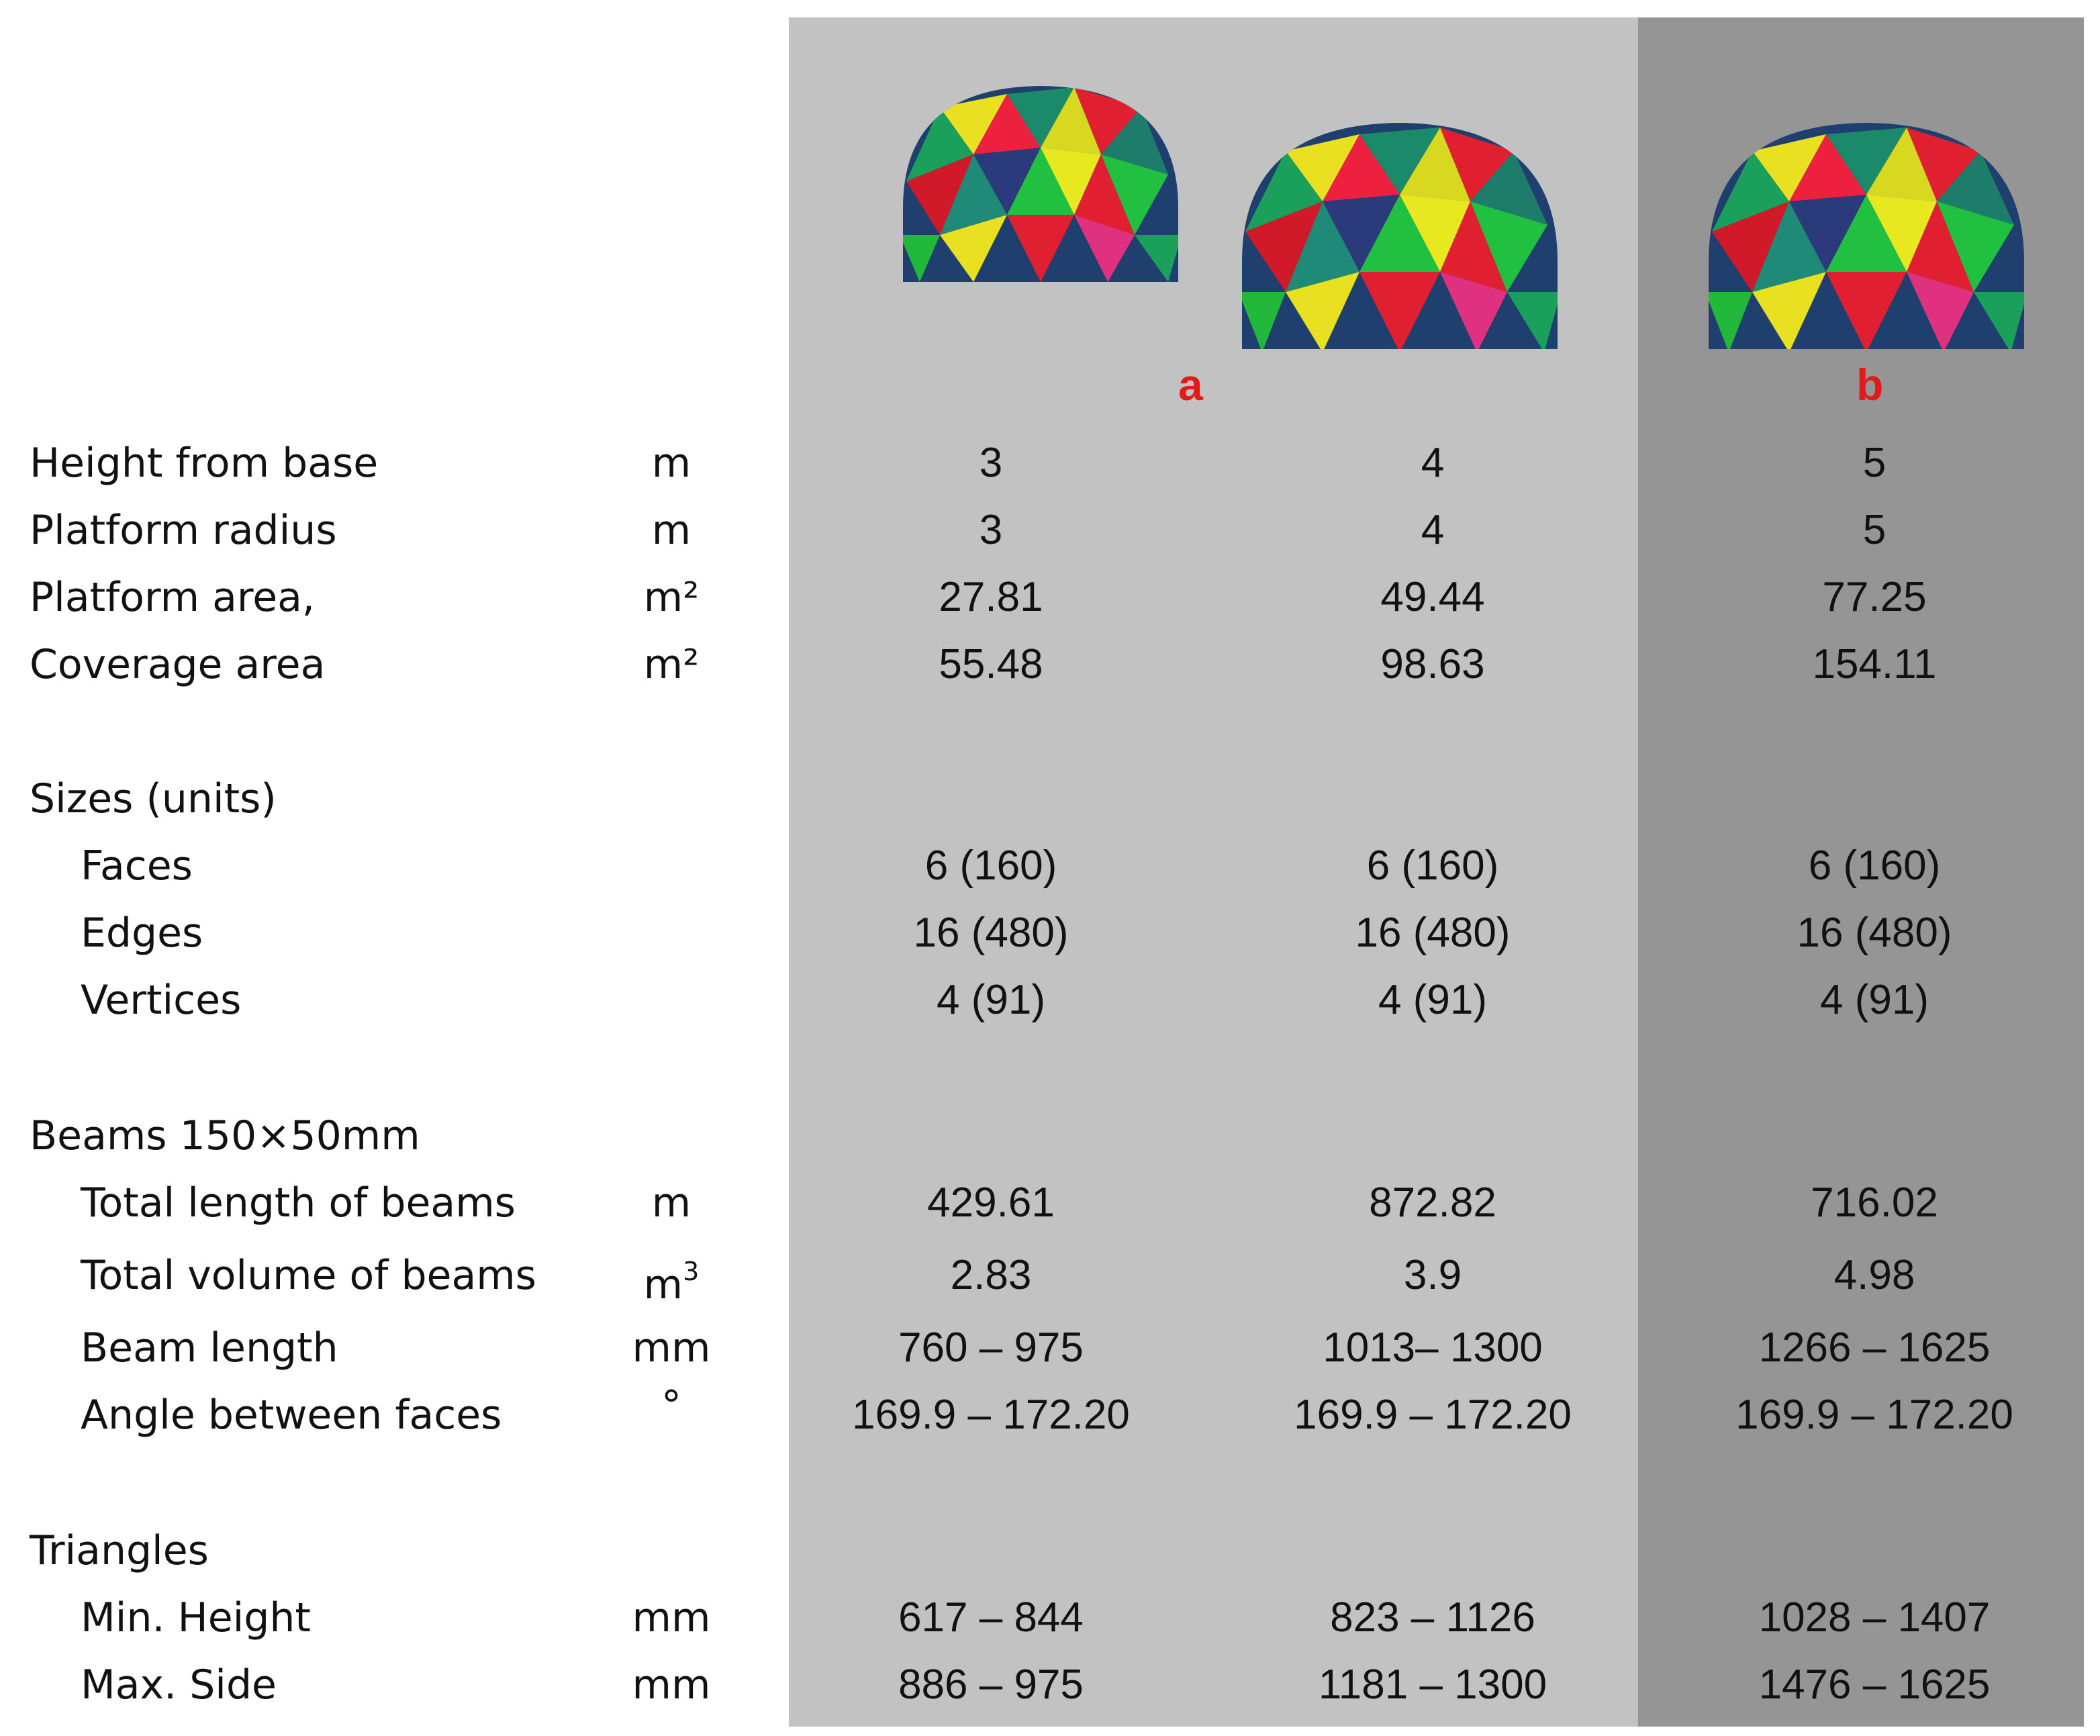 The width and height of the screenshot is (2100, 1736). Describe the element at coordinates (691, 1271) in the screenshot. I see `unit-exponent: 3` at that location.